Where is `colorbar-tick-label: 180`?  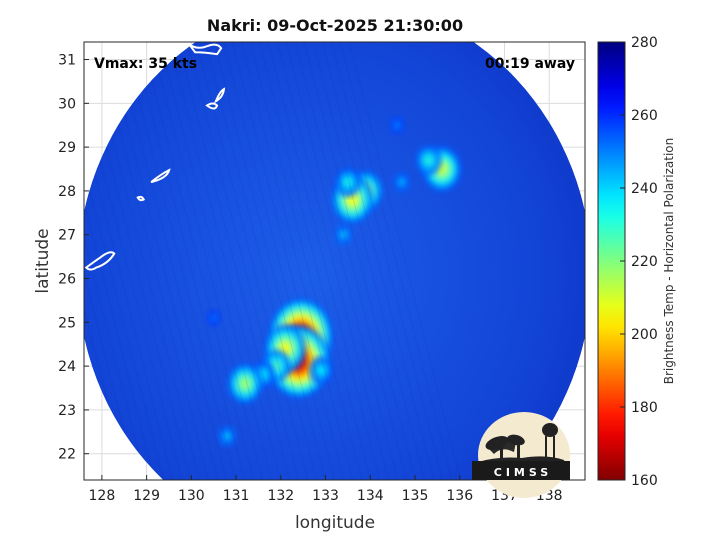 colorbar-tick-label: 180 is located at coordinates (644, 408).